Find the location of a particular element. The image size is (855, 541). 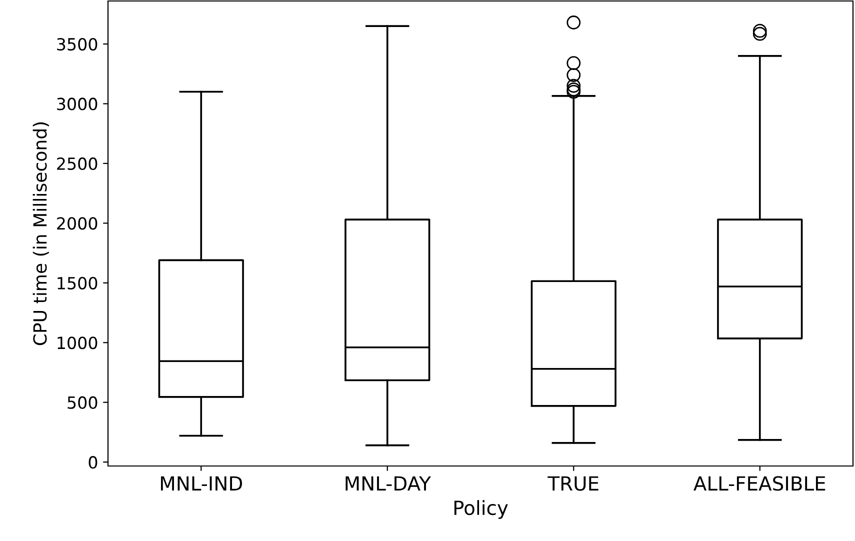

y-axis-title: CPU time (in Millisecond) is located at coordinates (40, 234).